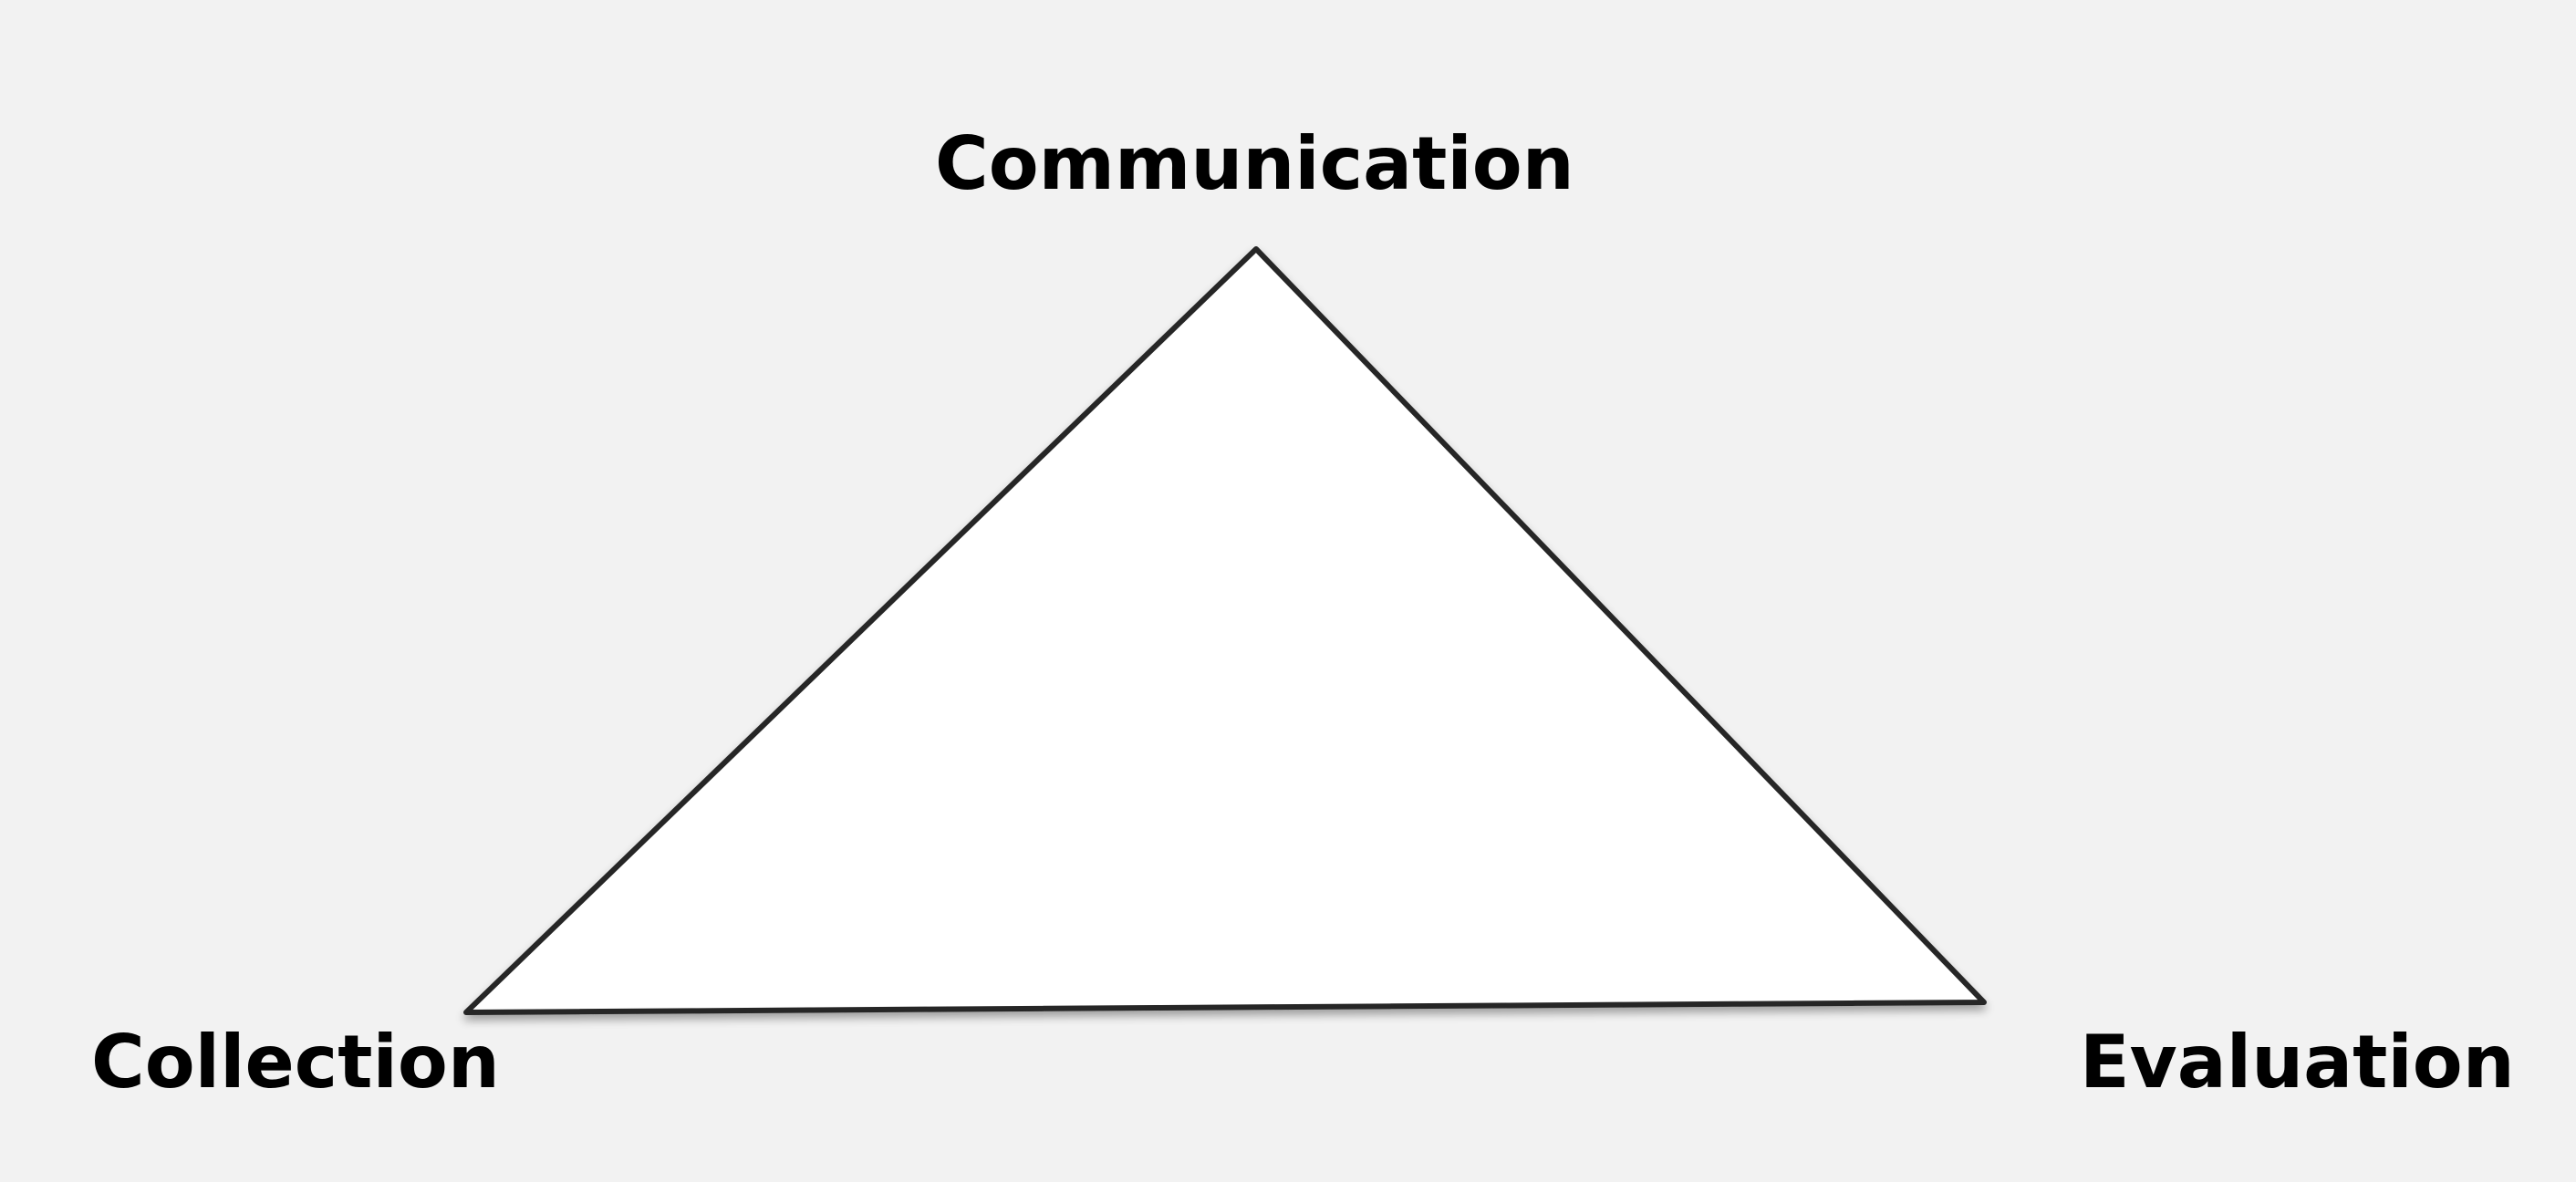 The image size is (2576, 1182). I want to click on vertex-label-collection: Collection, so click(295, 1062).